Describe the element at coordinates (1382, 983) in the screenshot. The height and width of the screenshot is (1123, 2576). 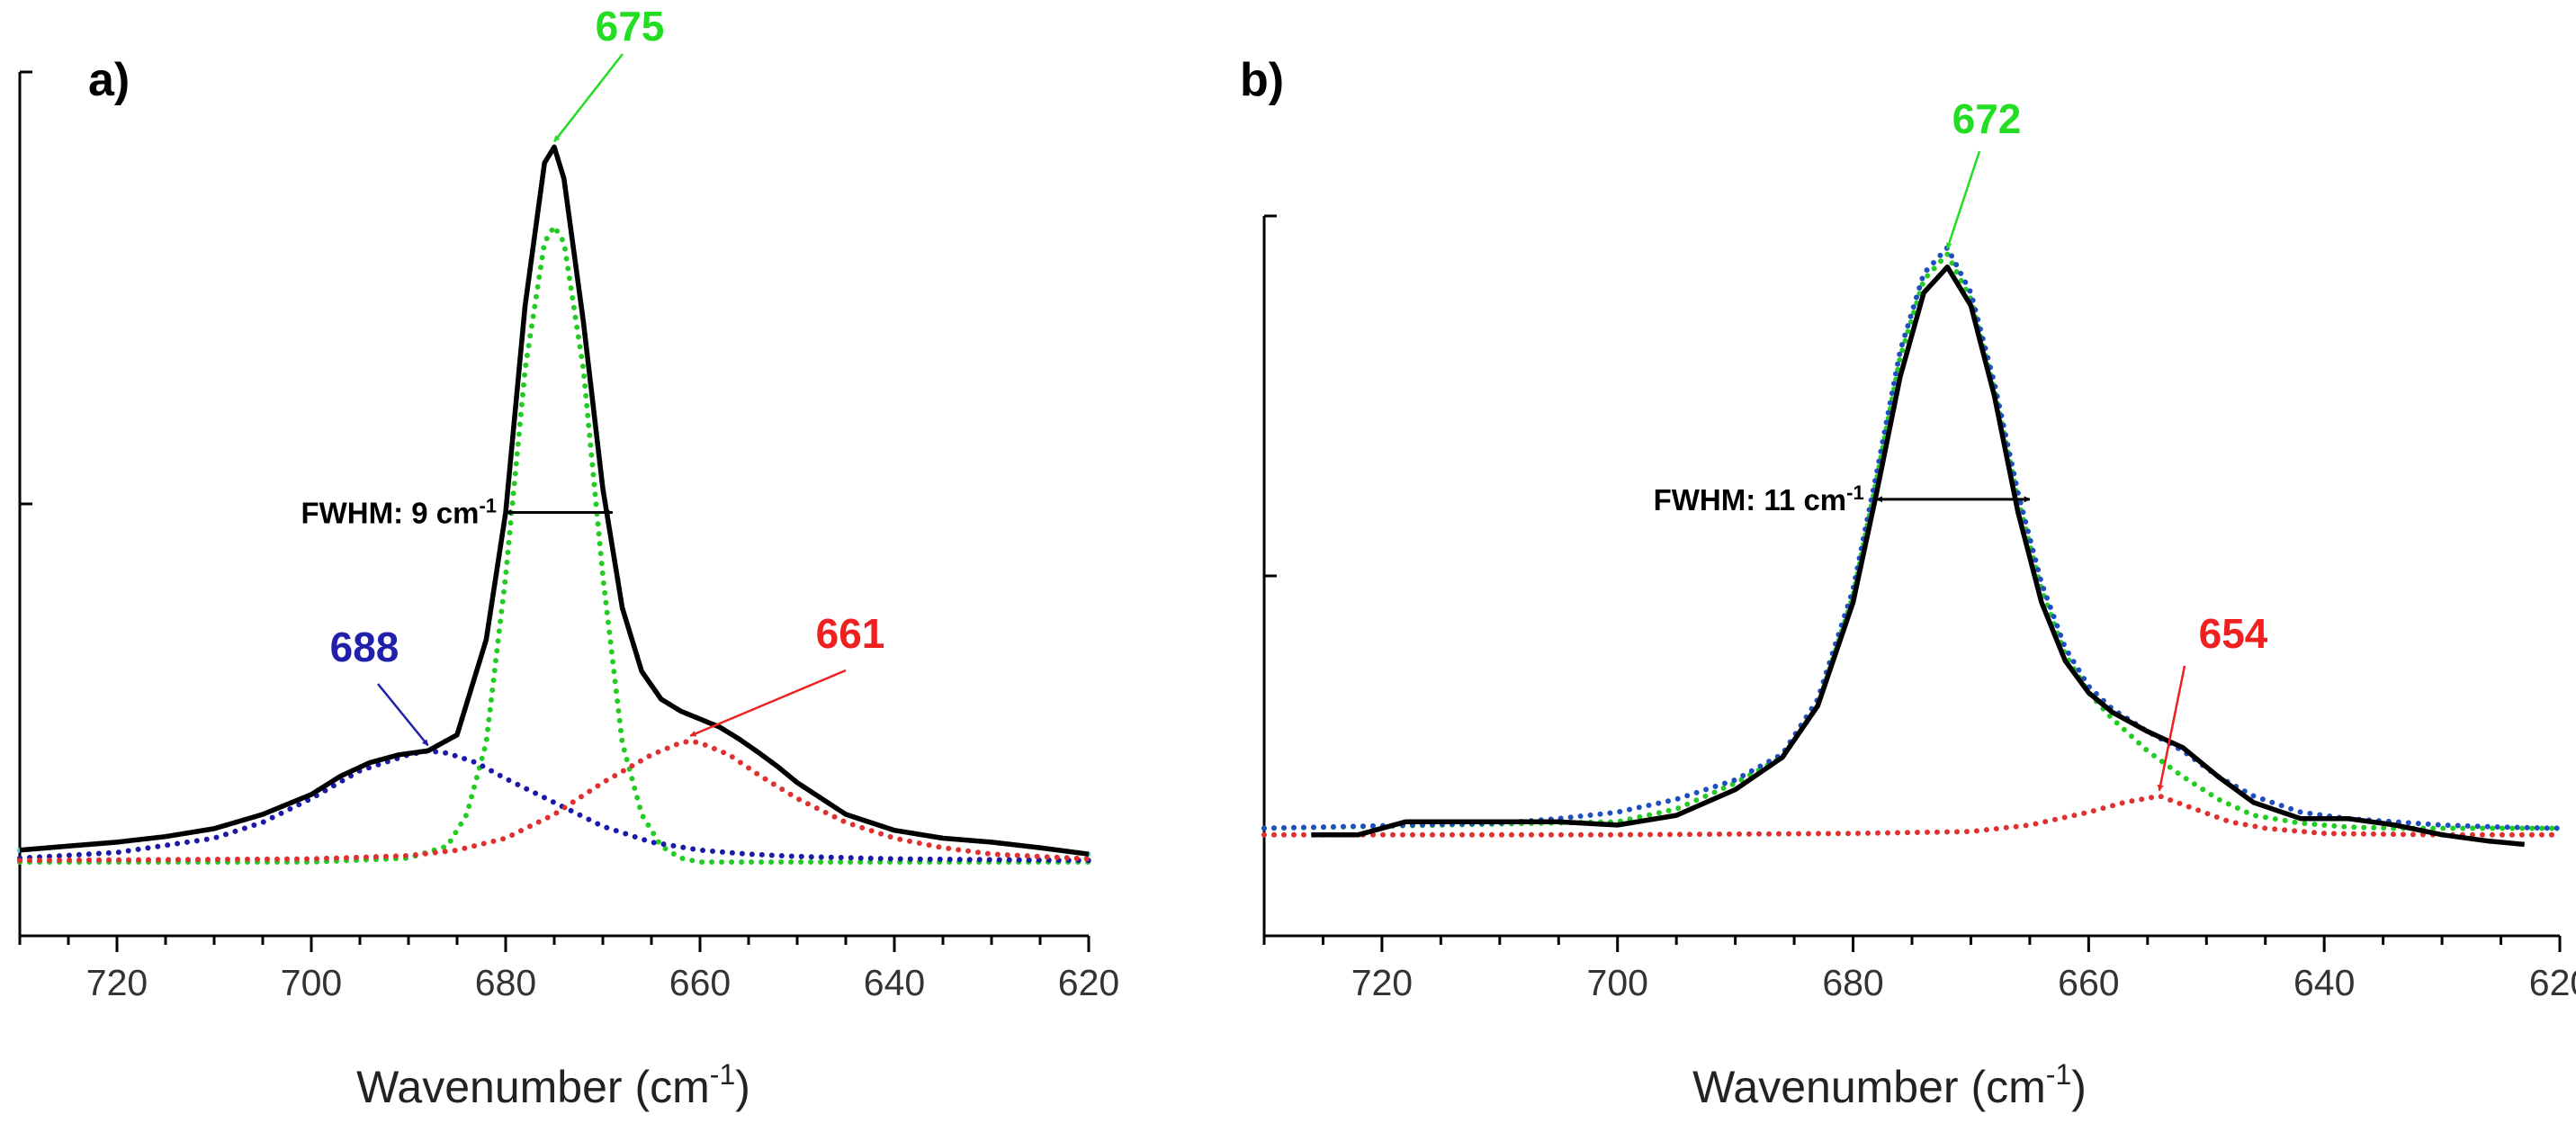
I see `panel-b-x-tick-label: 720` at that location.